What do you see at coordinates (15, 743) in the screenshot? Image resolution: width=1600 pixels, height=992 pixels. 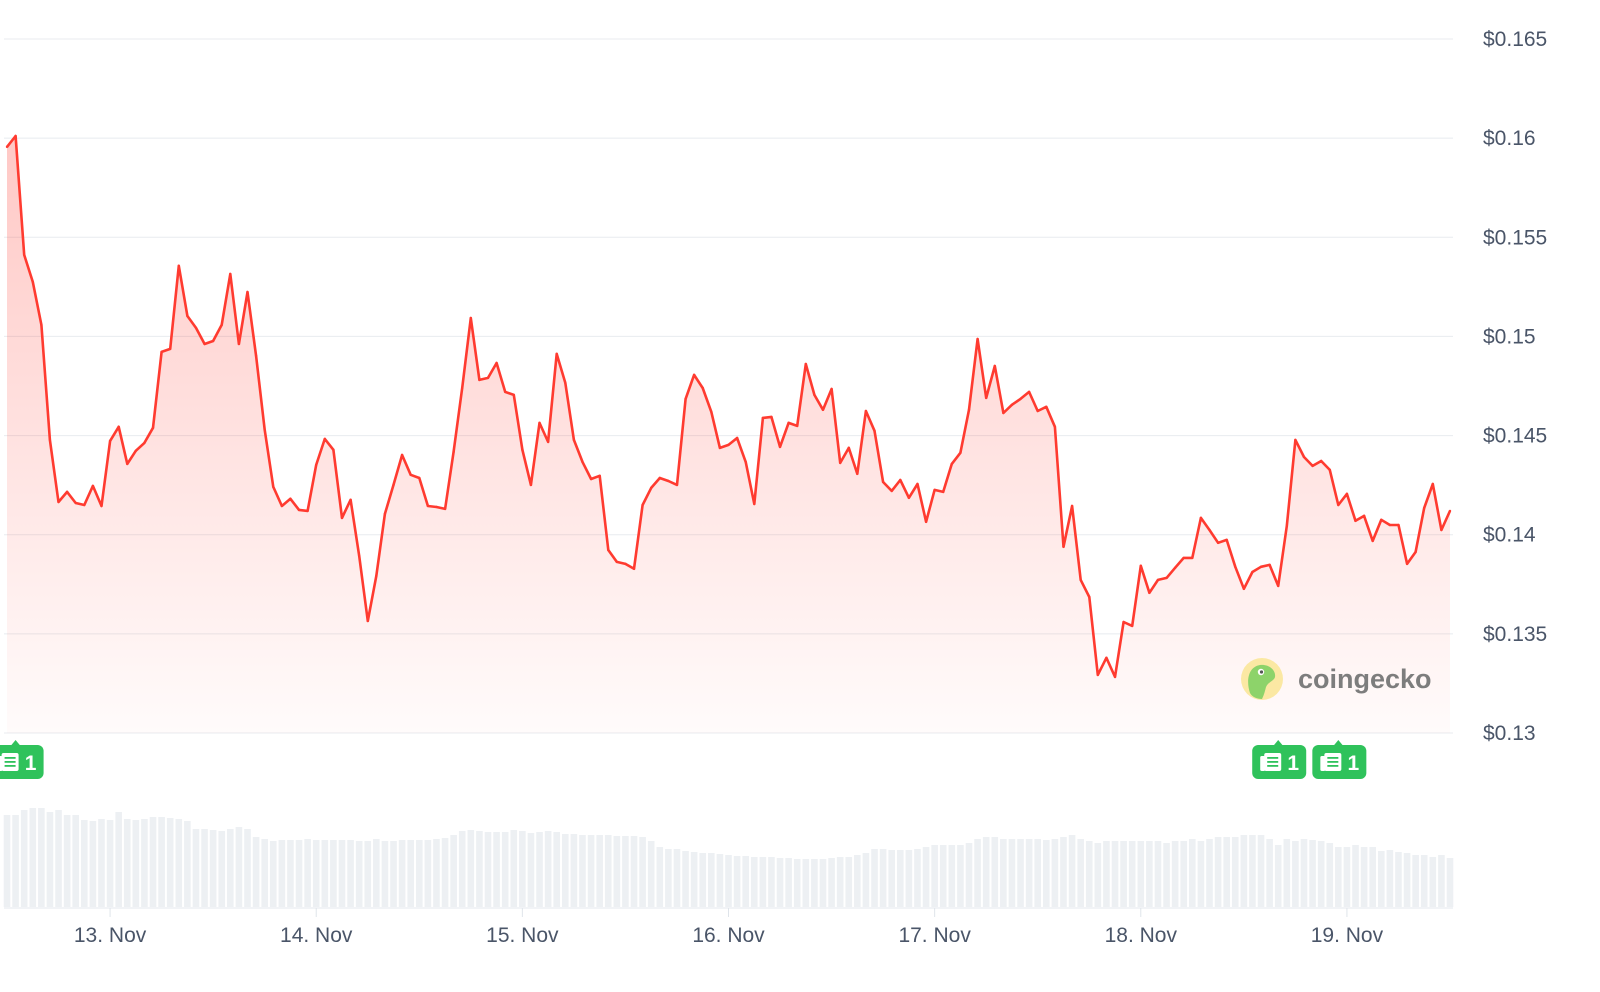 I see `news-marker-pointer` at bounding box center [15, 743].